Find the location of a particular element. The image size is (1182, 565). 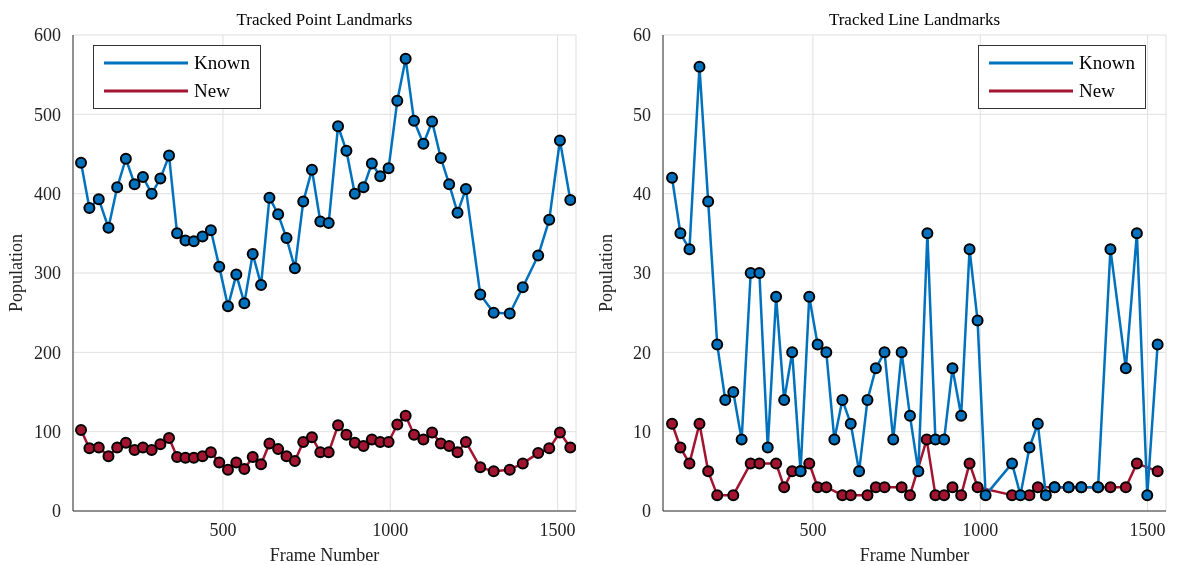

y-tick-label: 10 is located at coordinates (642, 432).